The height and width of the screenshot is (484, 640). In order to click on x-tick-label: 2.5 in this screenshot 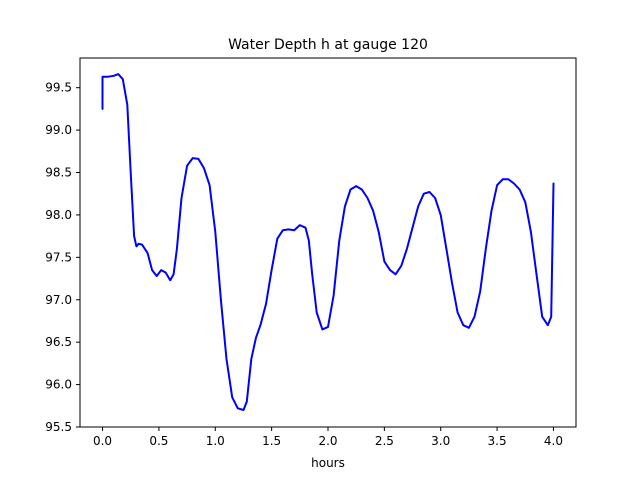, I will do `click(384, 441)`.